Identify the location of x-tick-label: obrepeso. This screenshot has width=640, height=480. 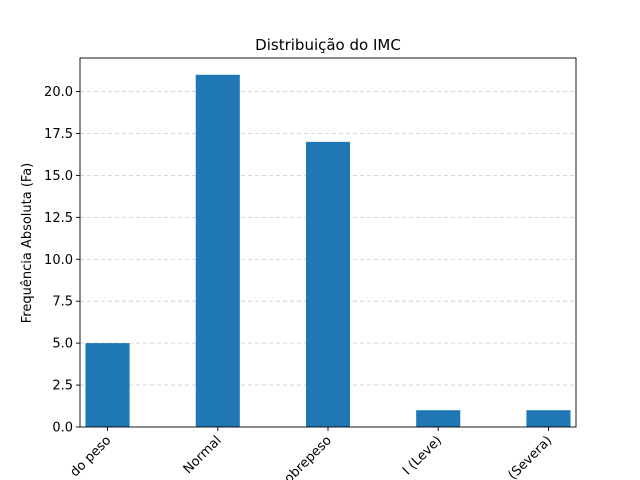
(308, 456).